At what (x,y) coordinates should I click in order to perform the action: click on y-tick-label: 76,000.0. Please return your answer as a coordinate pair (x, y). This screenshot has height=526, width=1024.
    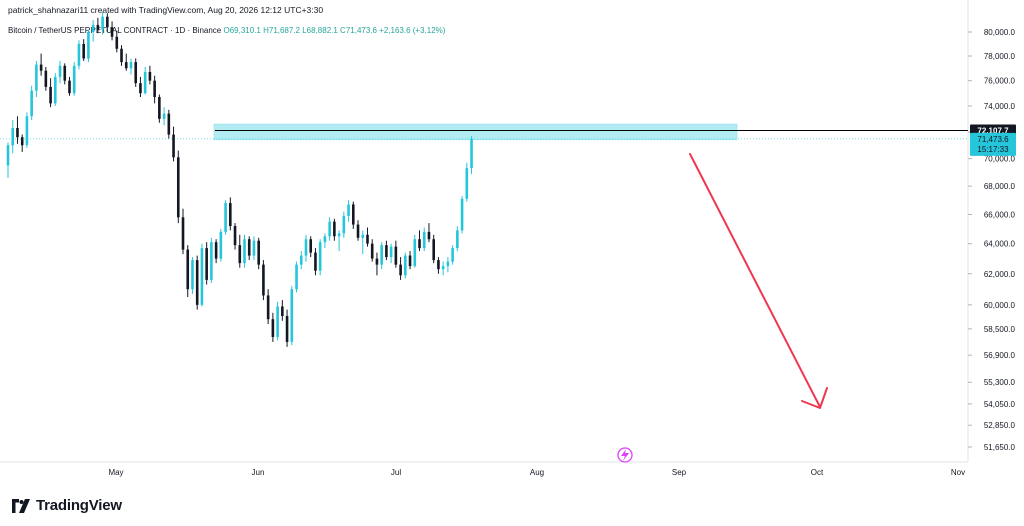
    Looking at the image, I should click on (1000, 81).